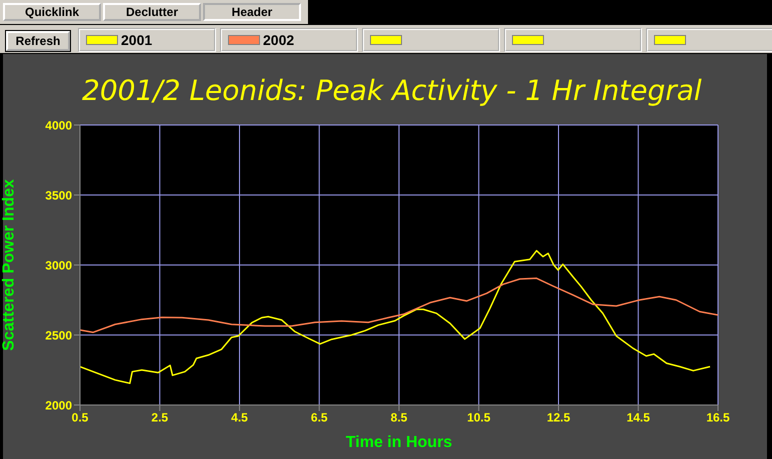 The image size is (772, 459). What do you see at coordinates (58, 335) in the screenshot?
I see `y-tick-label: 2500` at bounding box center [58, 335].